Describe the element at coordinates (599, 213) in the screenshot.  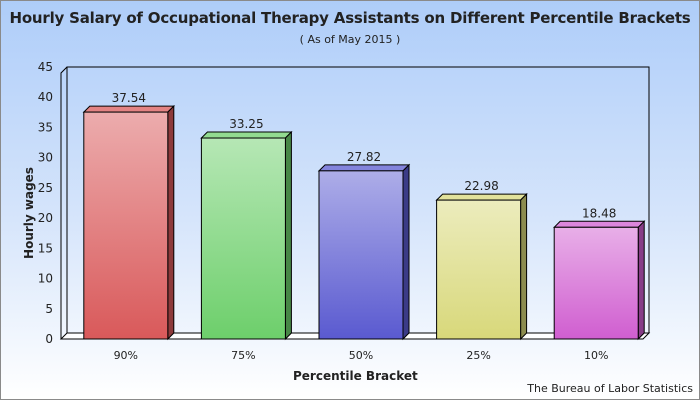
I see `data-label: 18.48` at that location.